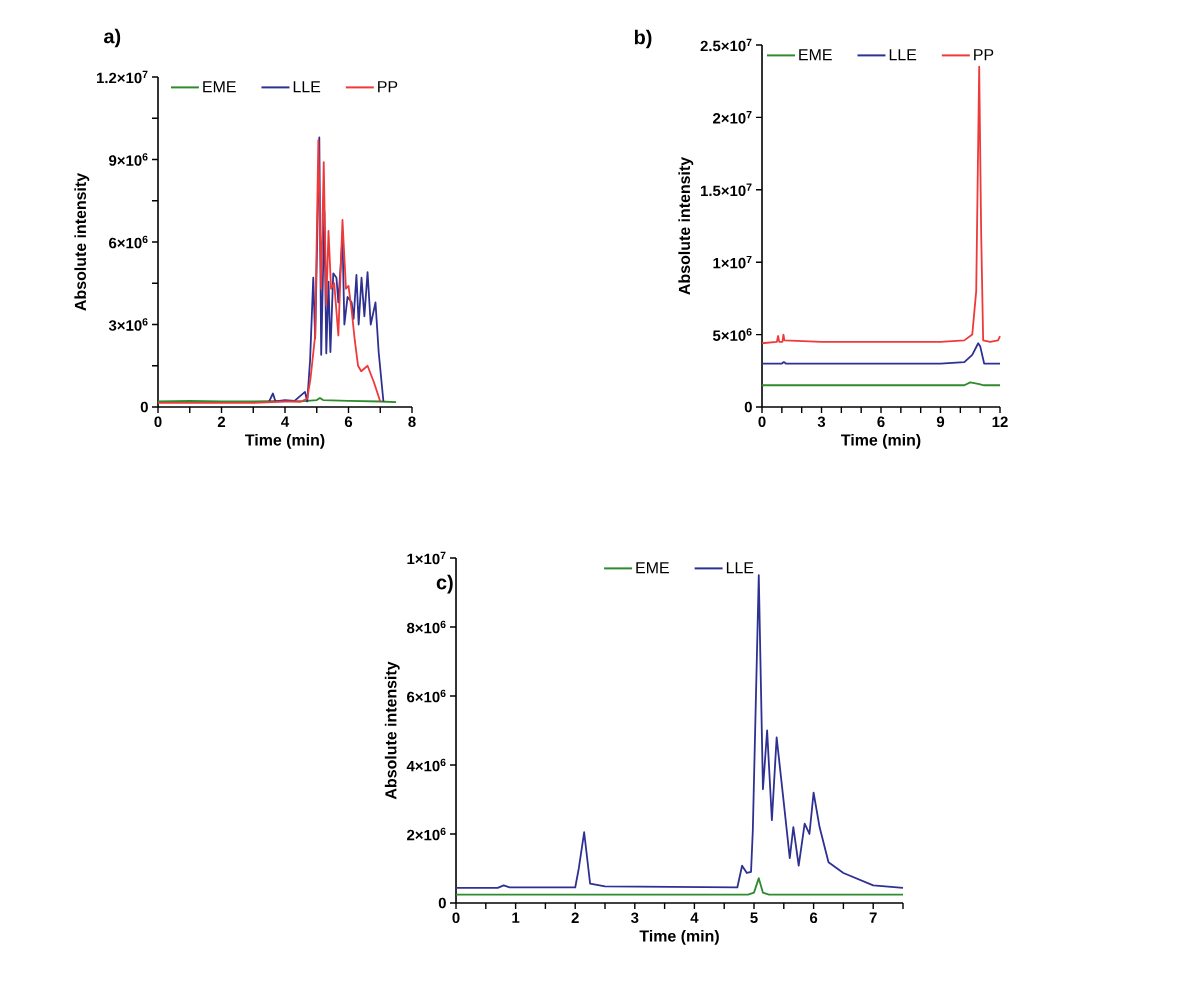 The width and height of the screenshot is (1201, 994). What do you see at coordinates (754, 917) in the screenshot?
I see `x-tick-label: 5` at bounding box center [754, 917].